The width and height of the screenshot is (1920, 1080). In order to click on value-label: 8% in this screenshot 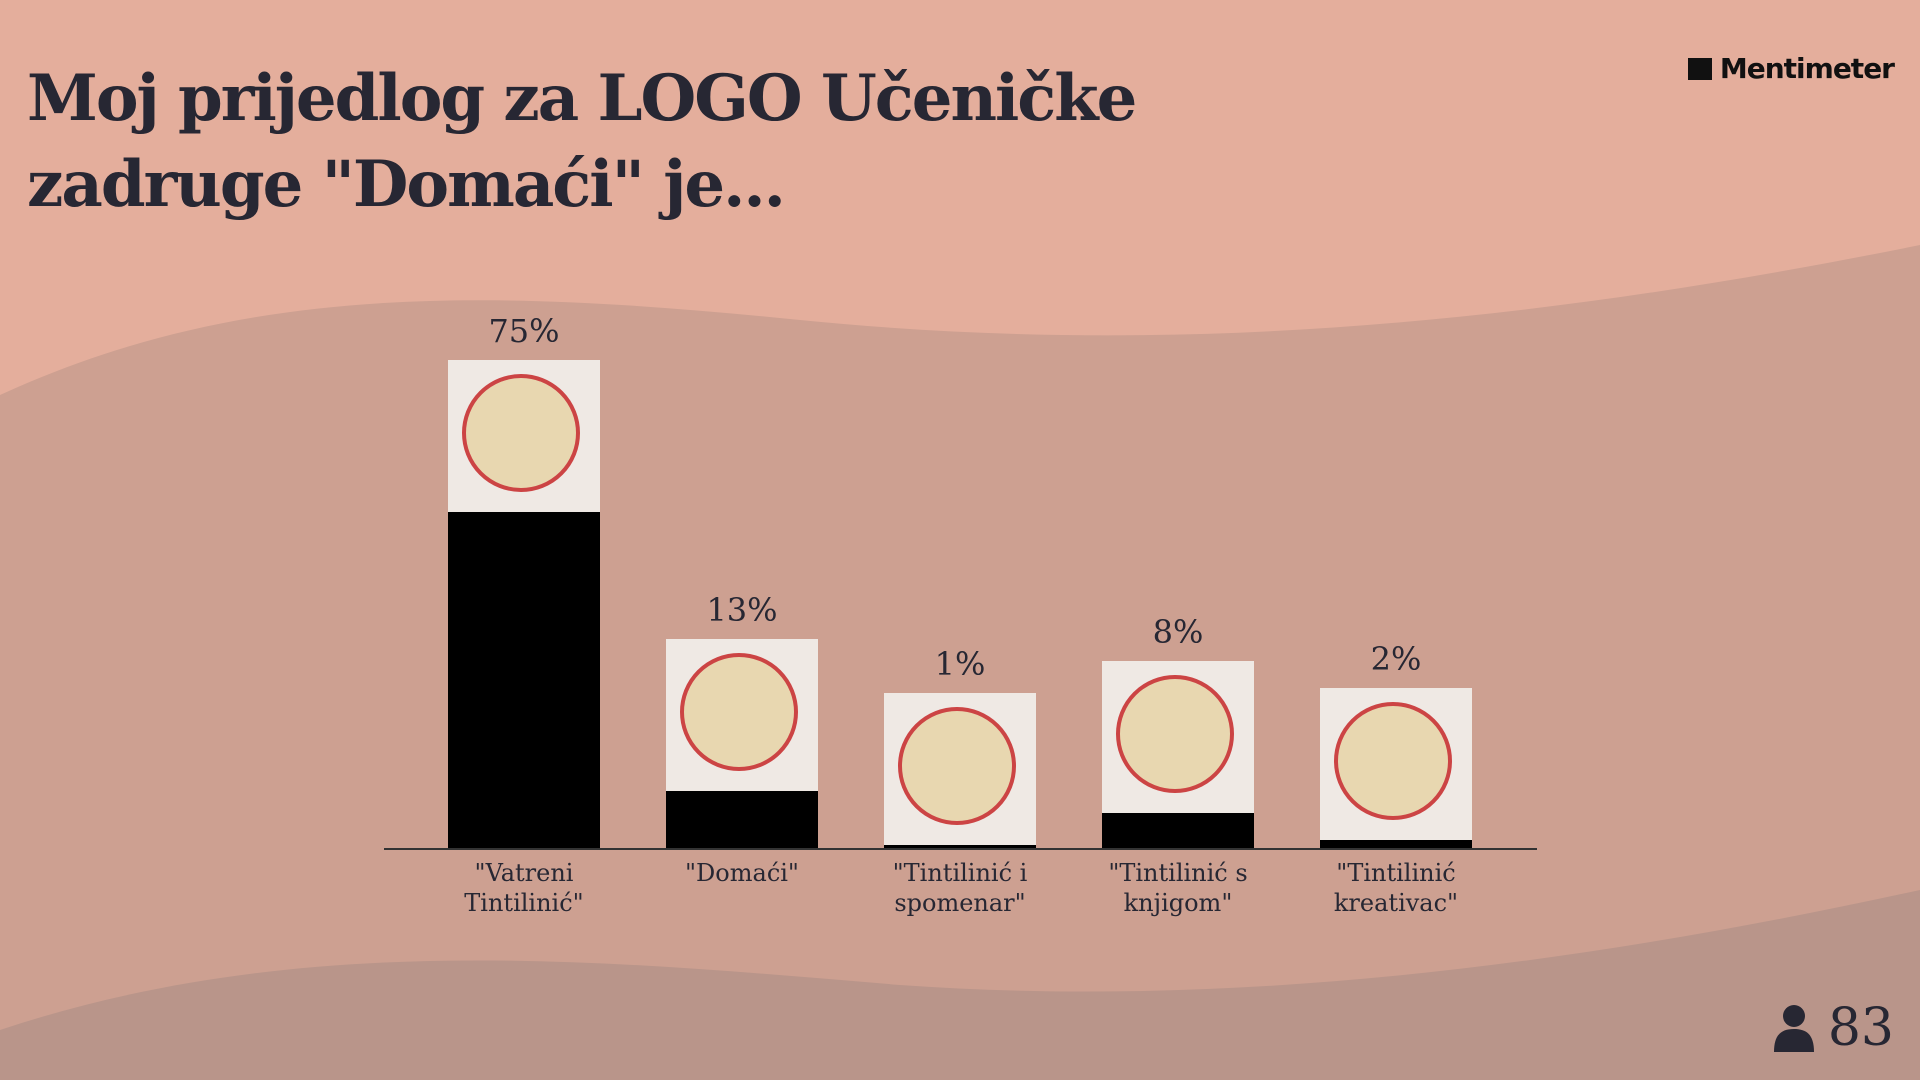, I will do `click(1178, 632)`.